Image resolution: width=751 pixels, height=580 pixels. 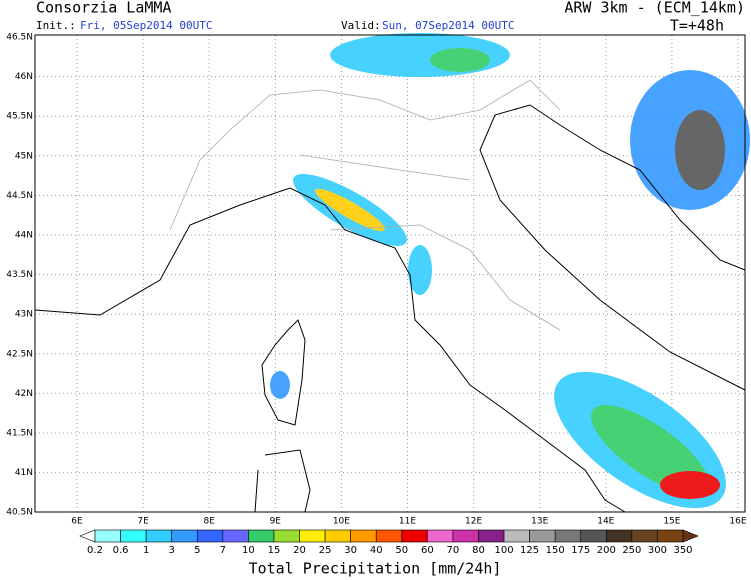 What do you see at coordinates (24, 77) in the screenshot?
I see `lat-label: 46N` at bounding box center [24, 77].